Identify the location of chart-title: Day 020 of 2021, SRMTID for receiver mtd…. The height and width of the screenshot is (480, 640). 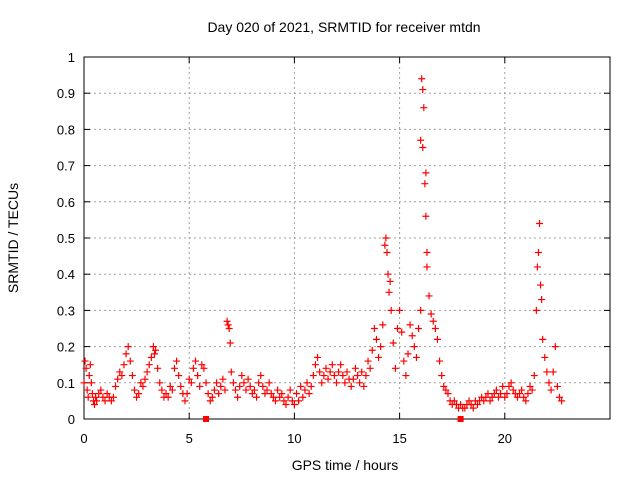
(343, 27).